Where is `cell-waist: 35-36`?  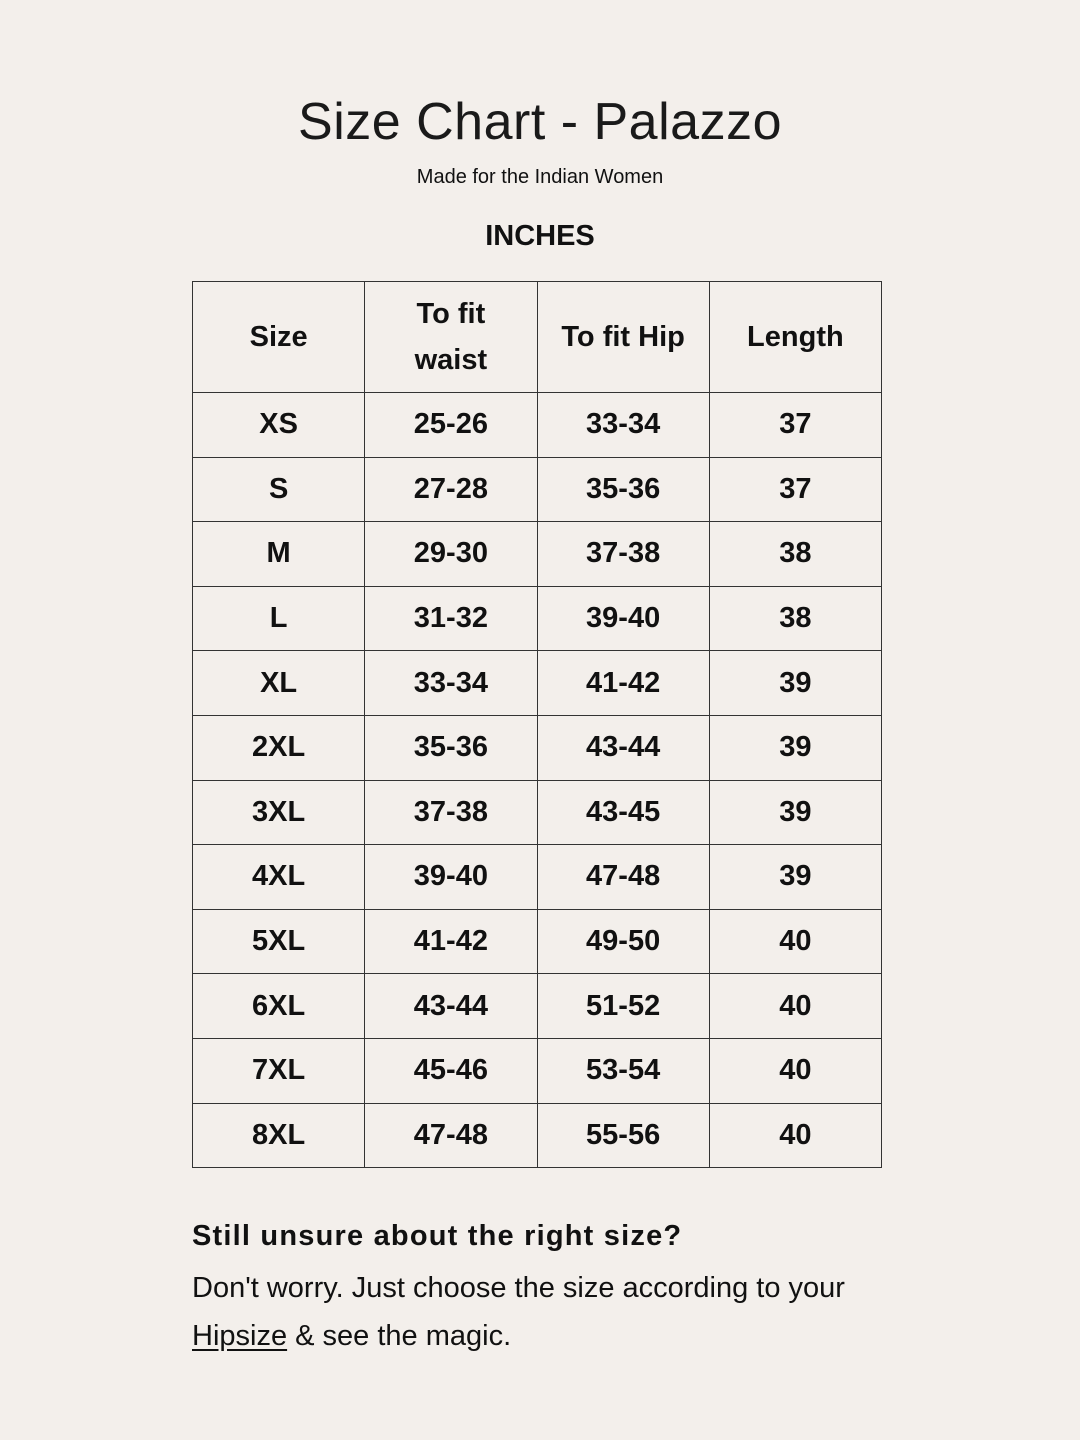 cell-waist: 35-36 is located at coordinates (451, 747).